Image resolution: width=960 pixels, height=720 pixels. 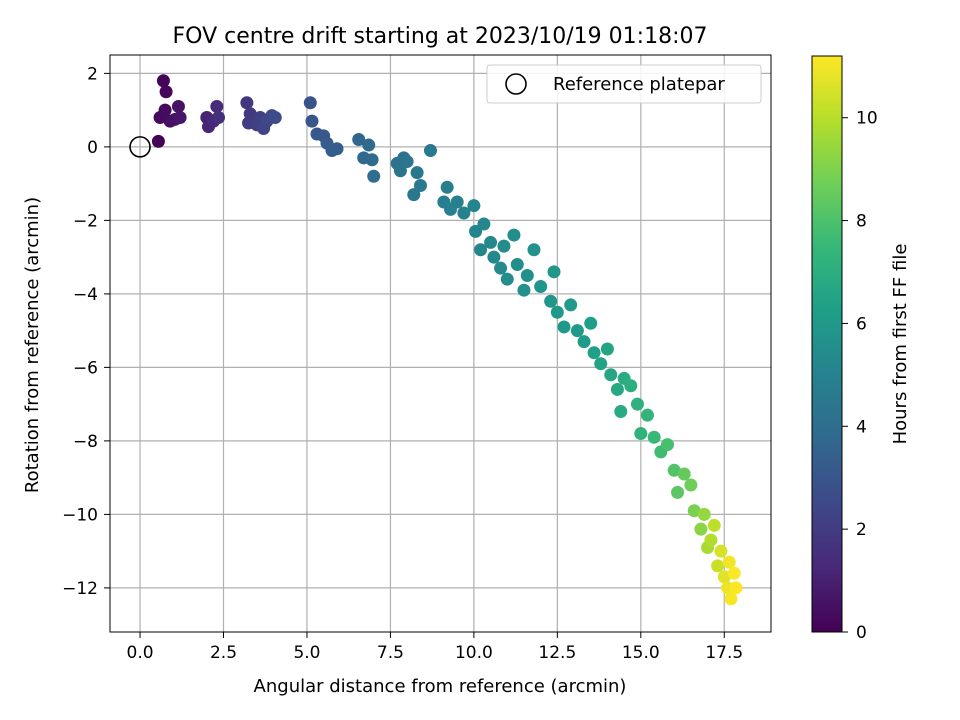 What do you see at coordinates (86, 331) in the screenshot?
I see `y-axis-ticks: 2 0 −2 −4 −6 −8 −10 −12` at bounding box center [86, 331].